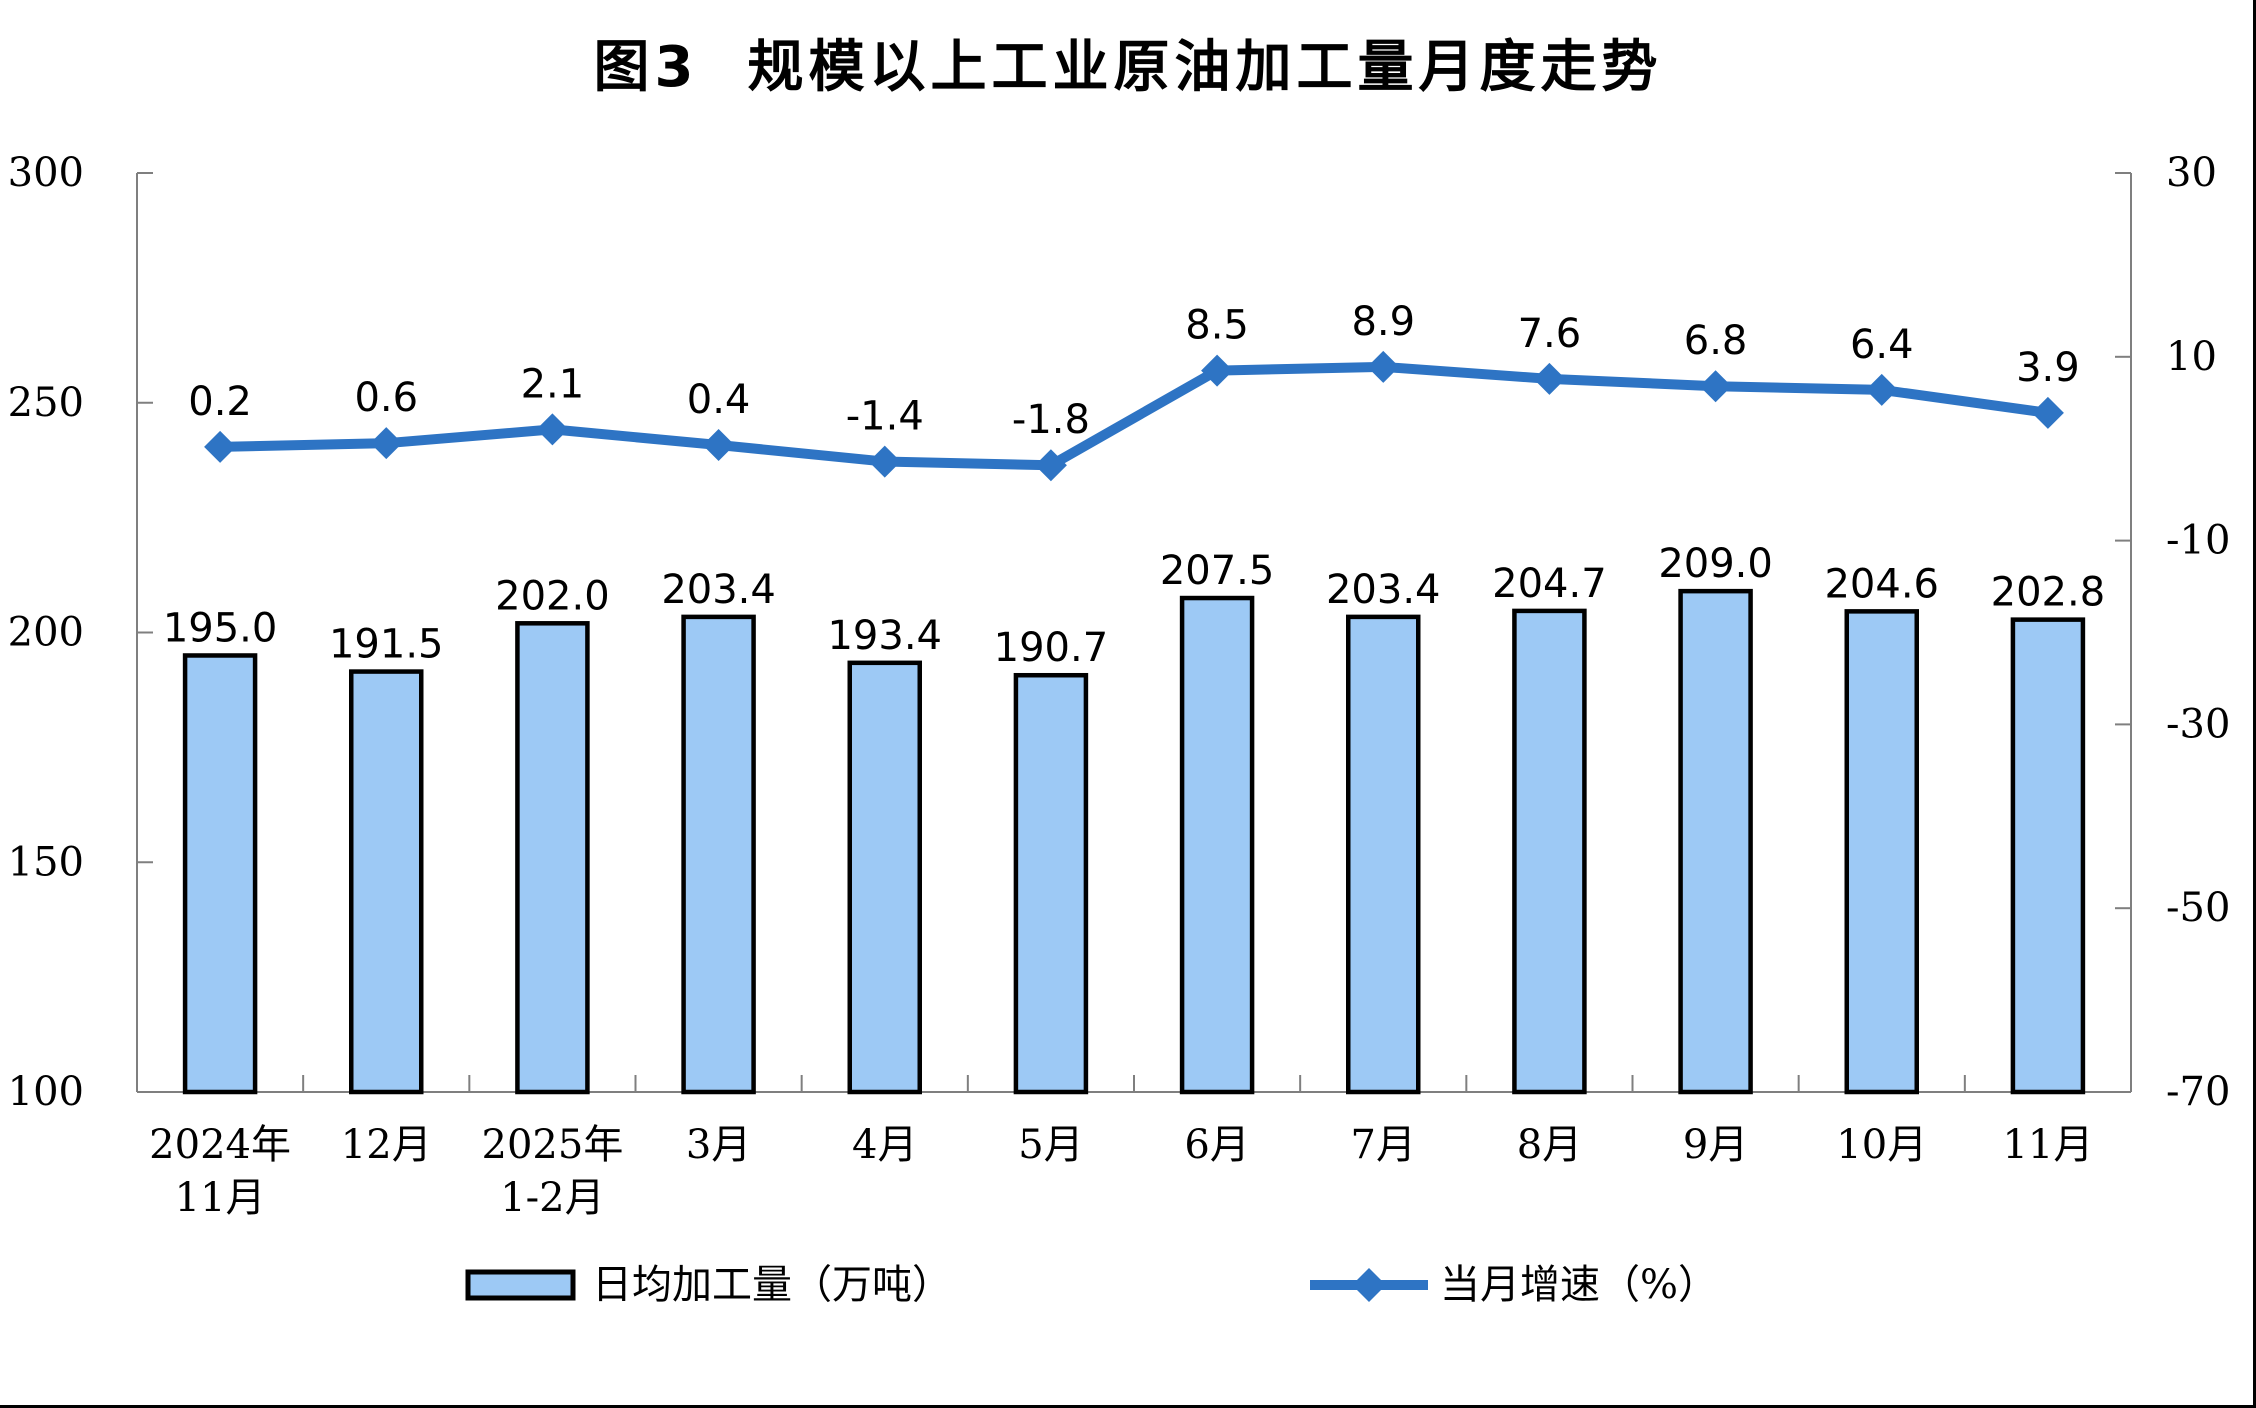 The image size is (2256, 1408). I want to click on line-value-label-7: 8.9, so click(1383, 322).